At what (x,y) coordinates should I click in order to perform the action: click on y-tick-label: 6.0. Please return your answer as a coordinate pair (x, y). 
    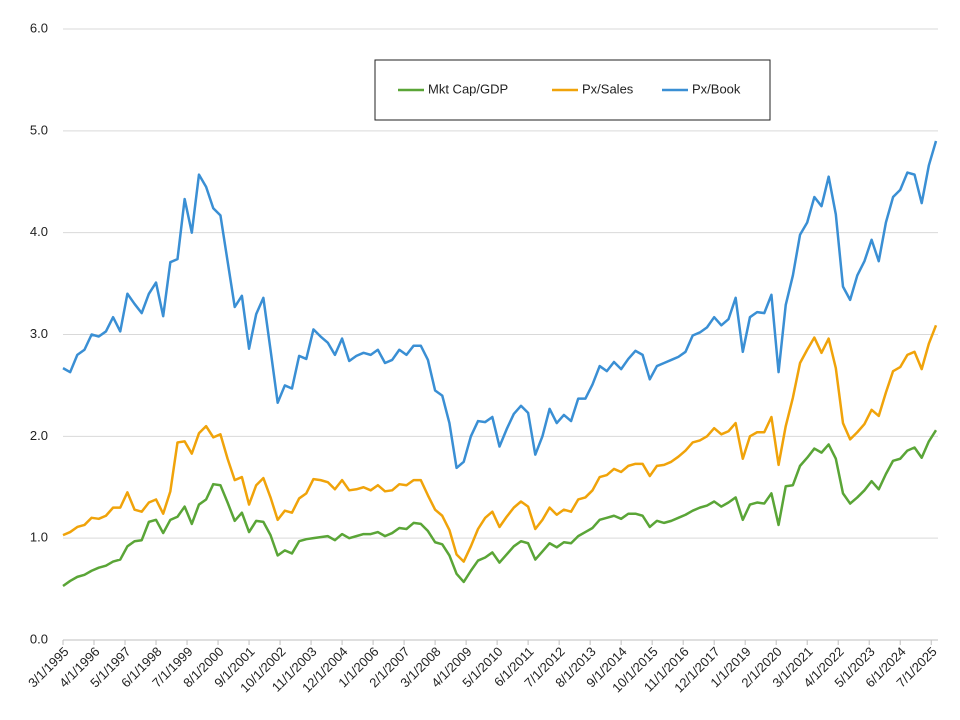
    Looking at the image, I should click on (39, 27).